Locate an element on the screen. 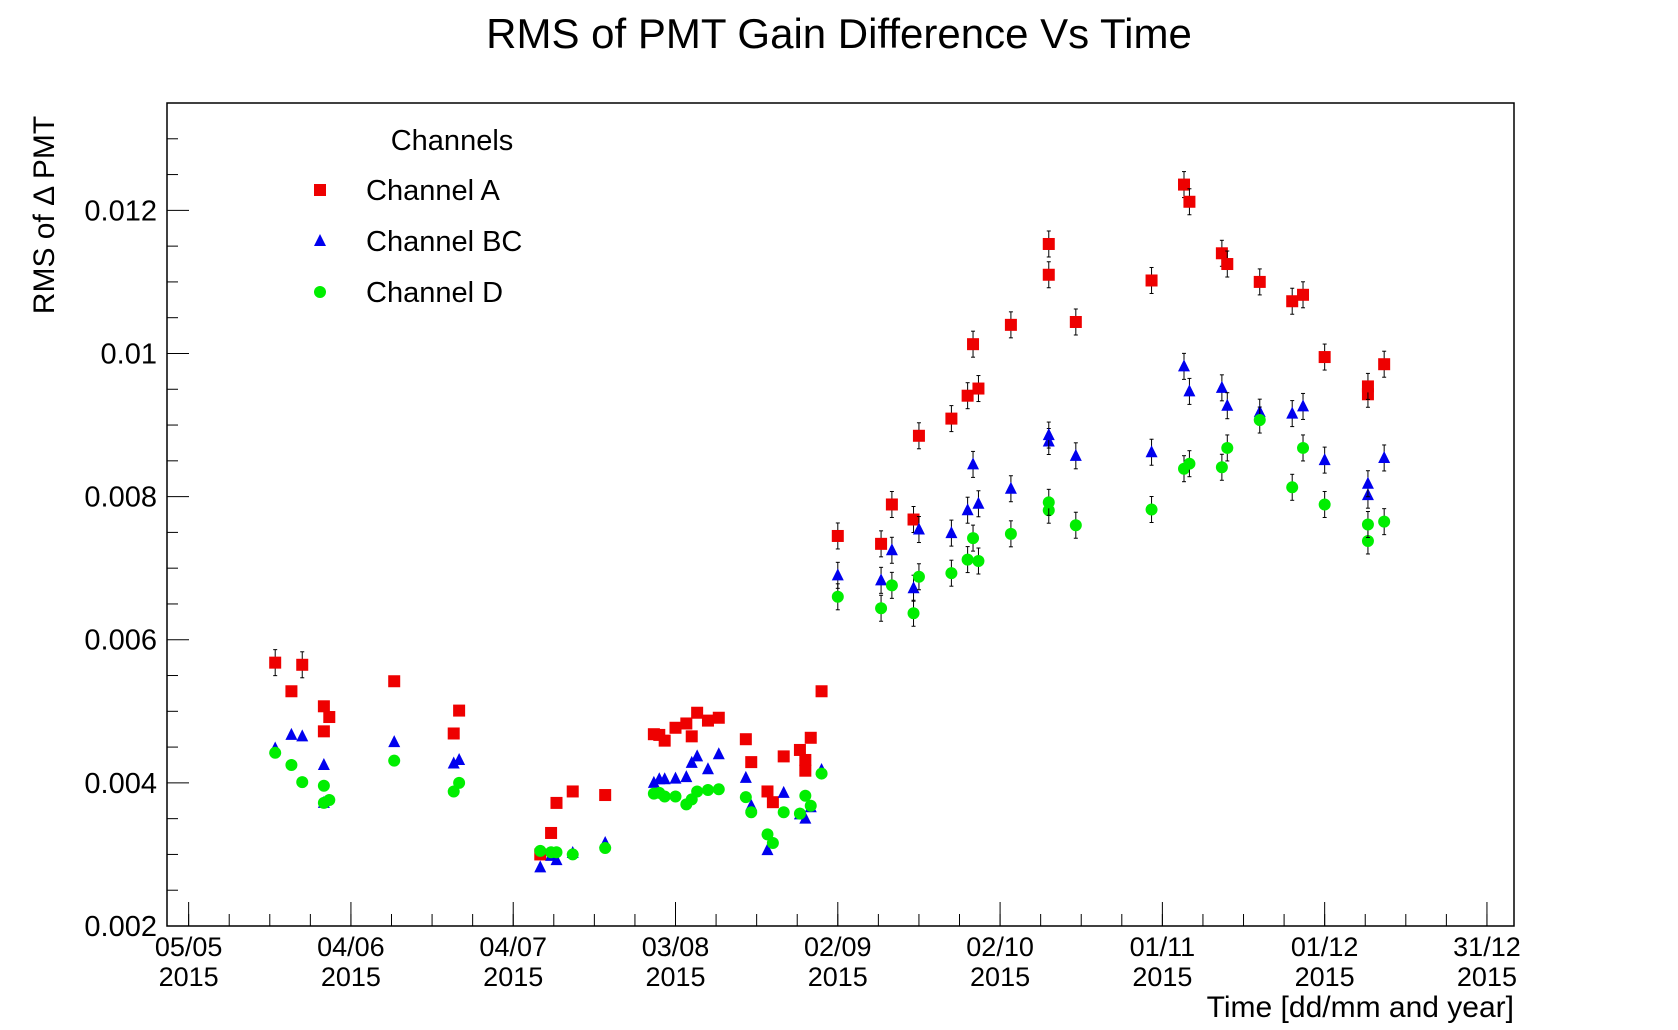 The image size is (1678, 1030). y-tick-label: 0.004 is located at coordinates (120, 784).